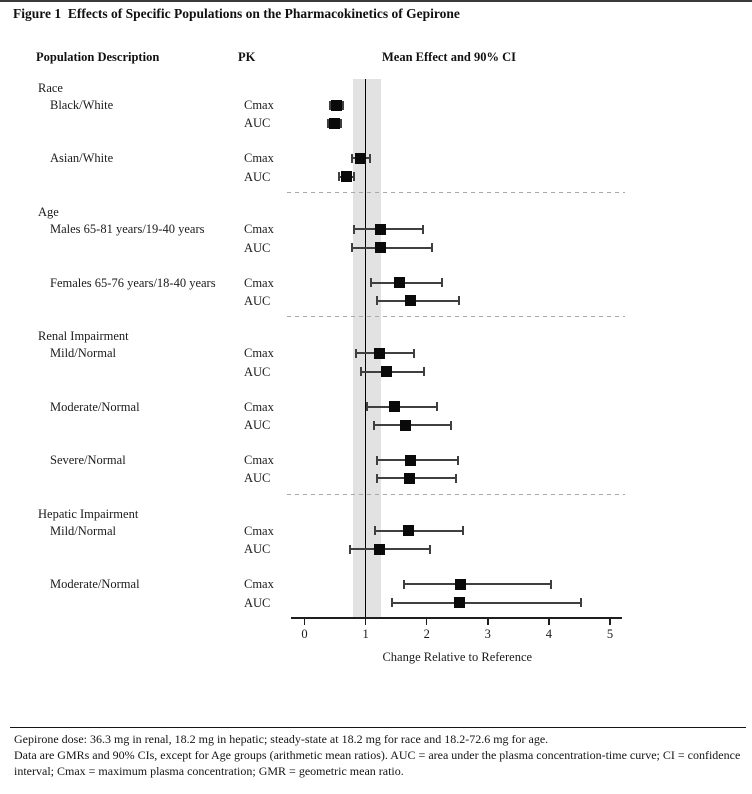 This screenshot has width=752, height=794. Describe the element at coordinates (88, 513) in the screenshot. I see `section-label: Hepatic Impairment` at that location.